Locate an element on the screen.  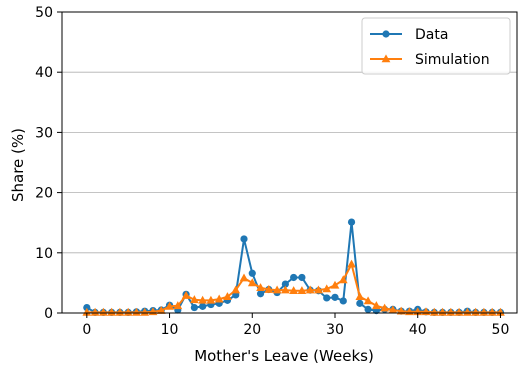
y-tick-label: 10 is located at coordinates (44, 254).